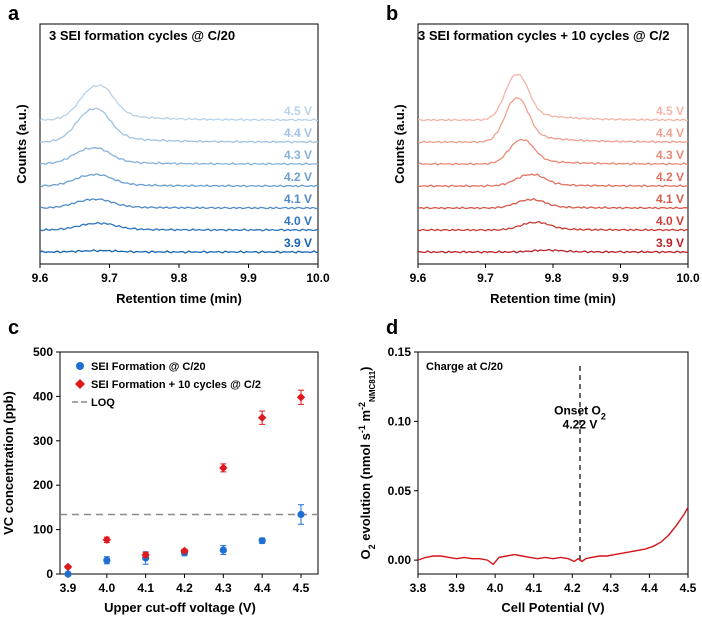 Image resolution: width=702 pixels, height=621 pixels. Describe the element at coordinates (553, 536) in the screenshot. I see `o2-evolution-curve` at that location.